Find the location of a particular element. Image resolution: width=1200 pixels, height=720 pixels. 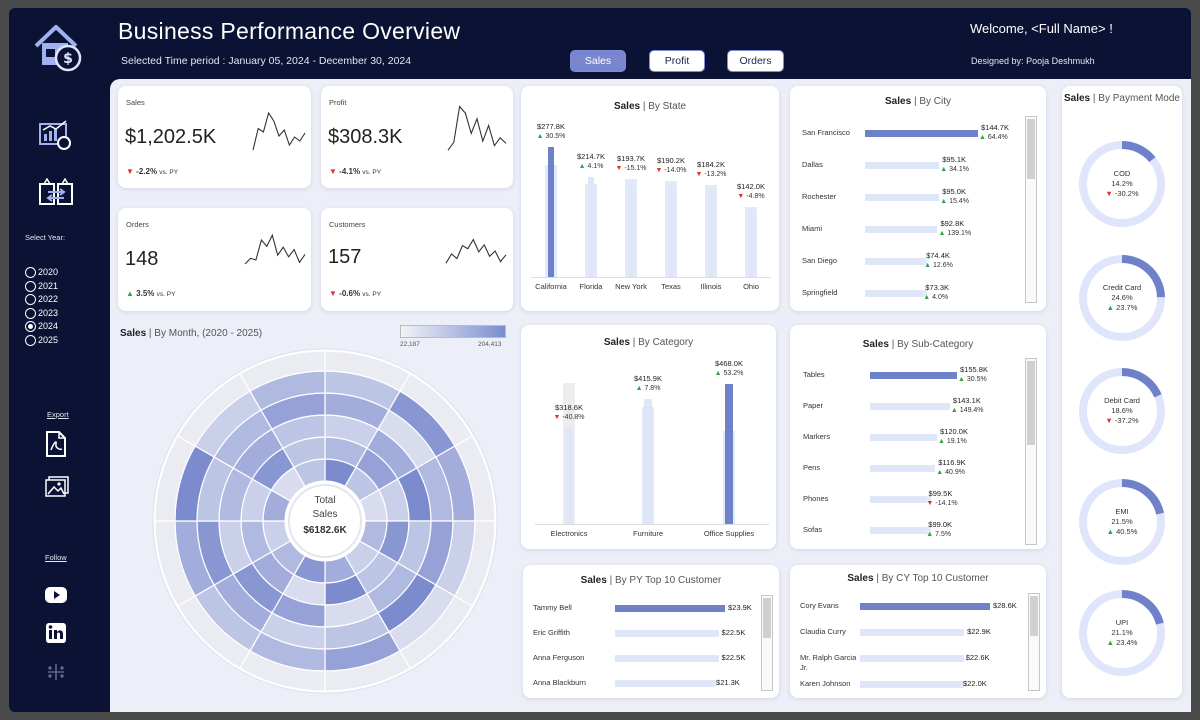

year-radio-2022: 2022 is located at coordinates (41, 299).